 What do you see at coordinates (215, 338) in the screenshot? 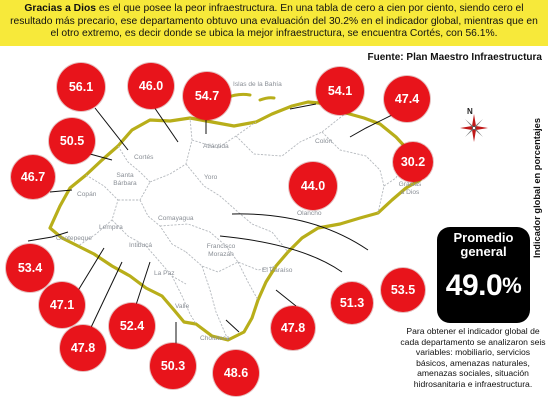
I see `label-choluteca: Choluteca` at bounding box center [215, 338].